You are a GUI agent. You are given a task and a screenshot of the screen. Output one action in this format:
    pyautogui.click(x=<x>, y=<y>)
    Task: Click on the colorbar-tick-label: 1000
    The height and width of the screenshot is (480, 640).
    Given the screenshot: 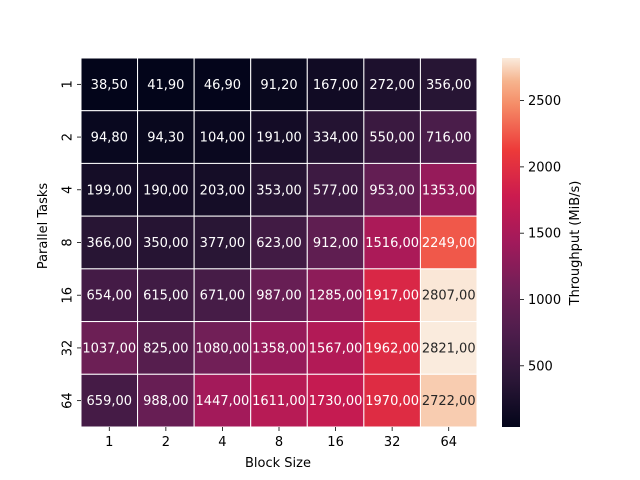 What is the action you would take?
    pyautogui.click(x=544, y=300)
    